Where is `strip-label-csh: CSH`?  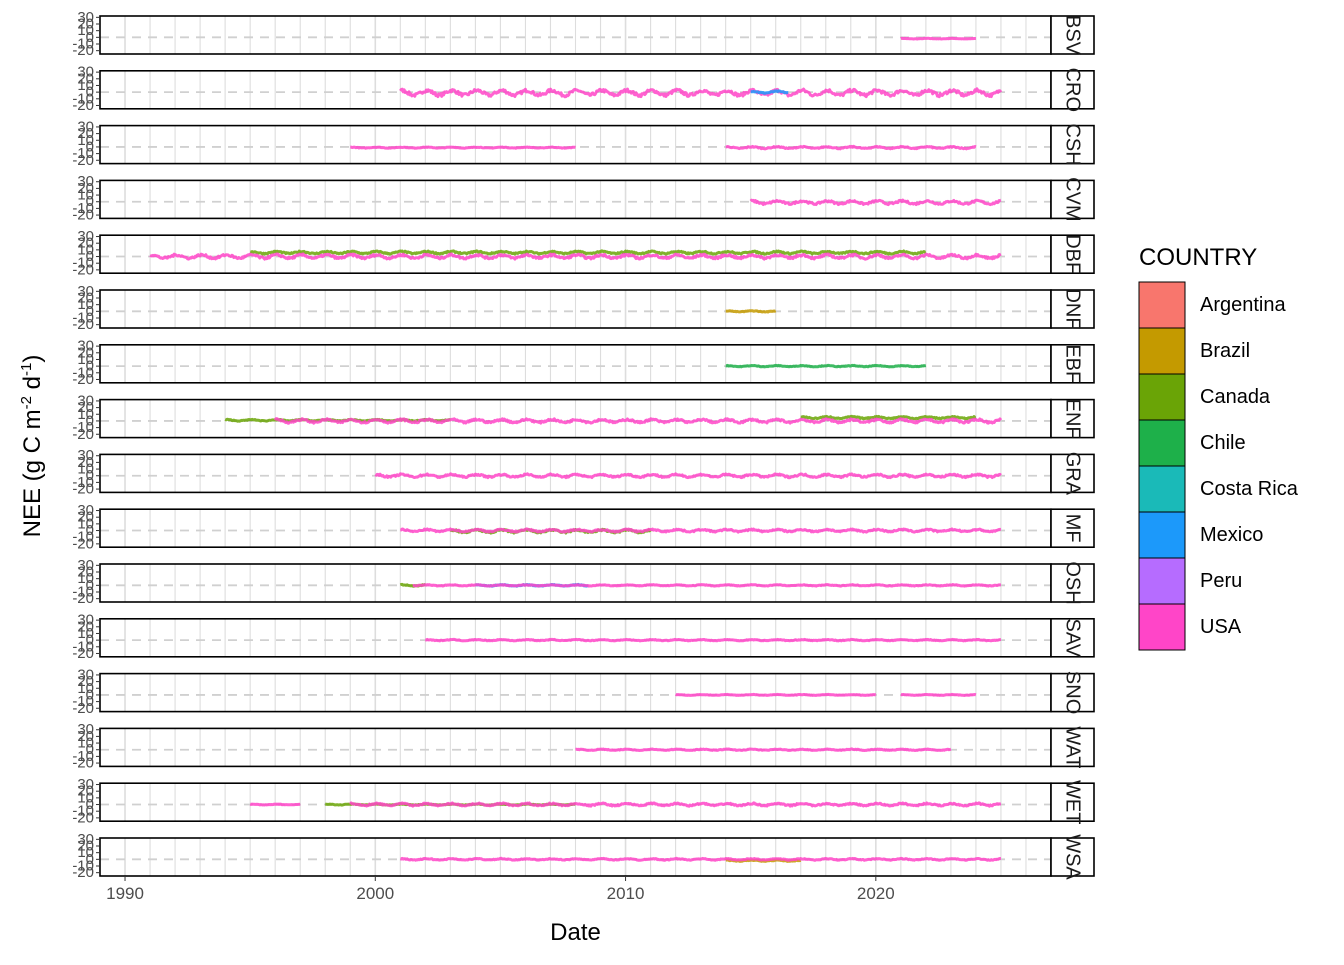
strip-label-csh: CSH is located at coordinates (1073, 144).